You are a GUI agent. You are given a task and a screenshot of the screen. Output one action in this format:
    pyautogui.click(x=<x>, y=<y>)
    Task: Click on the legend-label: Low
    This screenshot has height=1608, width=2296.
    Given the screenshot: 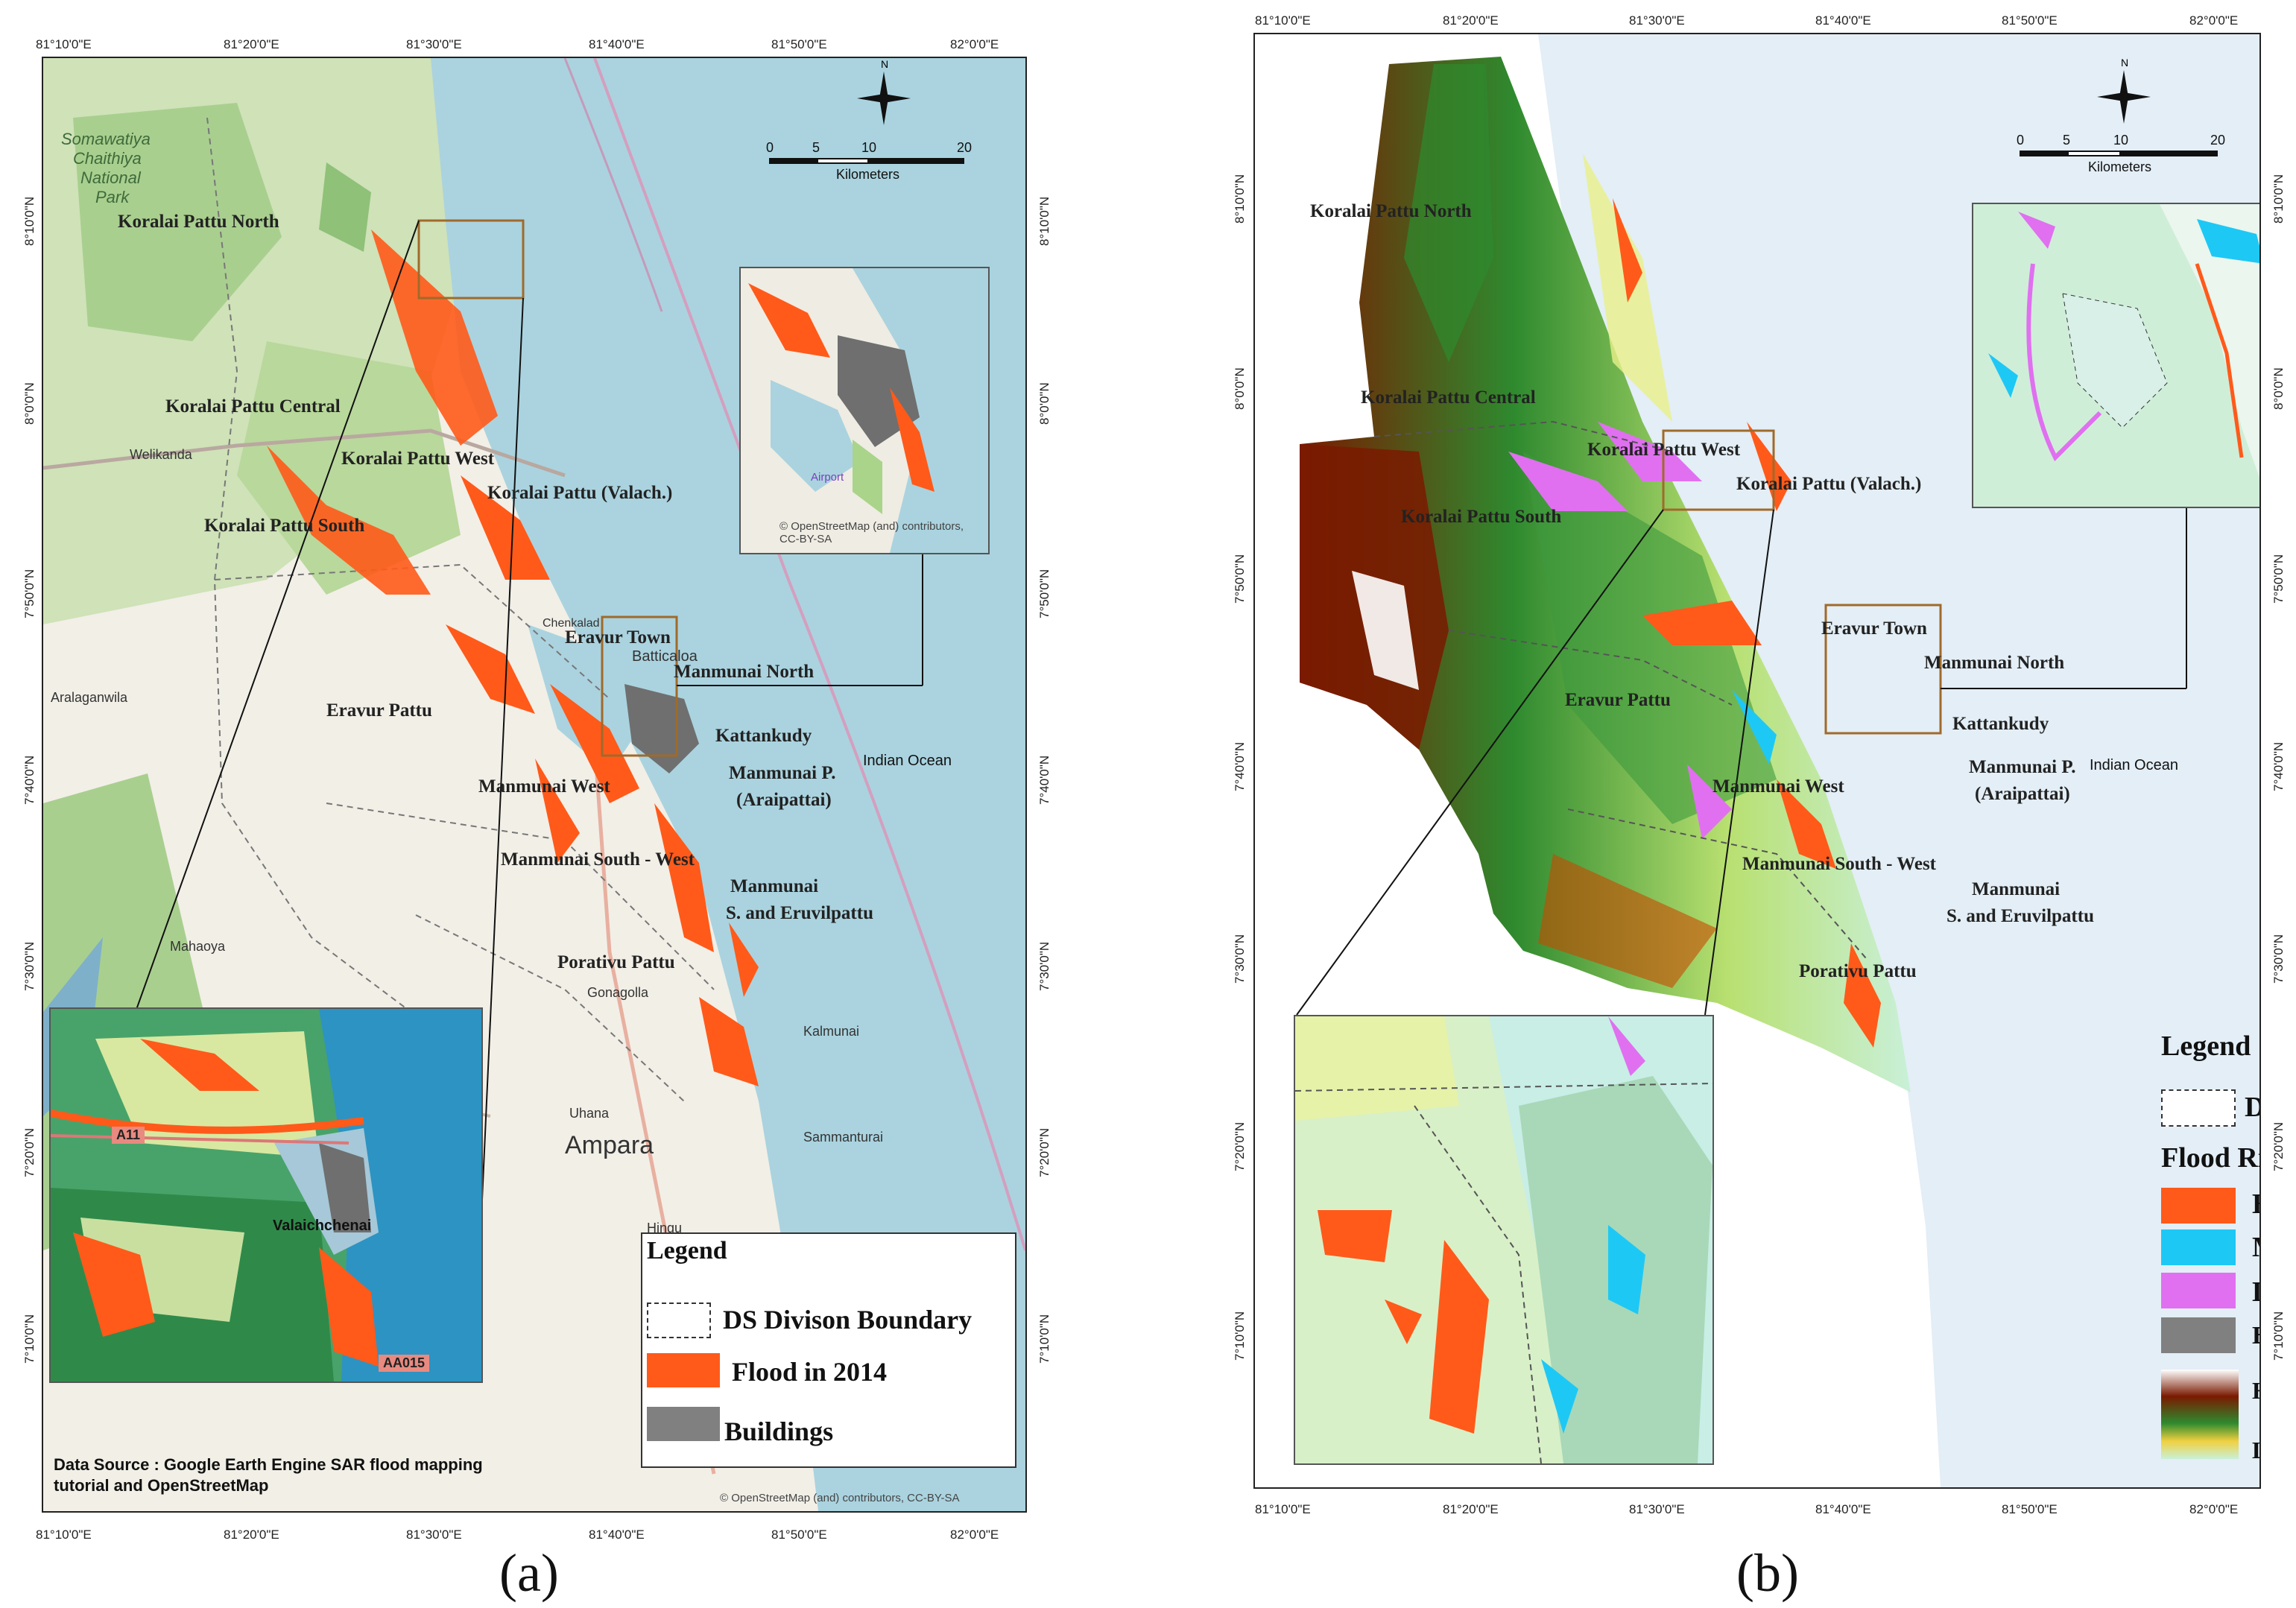 What is the action you would take?
    pyautogui.click(x=2255, y=1292)
    